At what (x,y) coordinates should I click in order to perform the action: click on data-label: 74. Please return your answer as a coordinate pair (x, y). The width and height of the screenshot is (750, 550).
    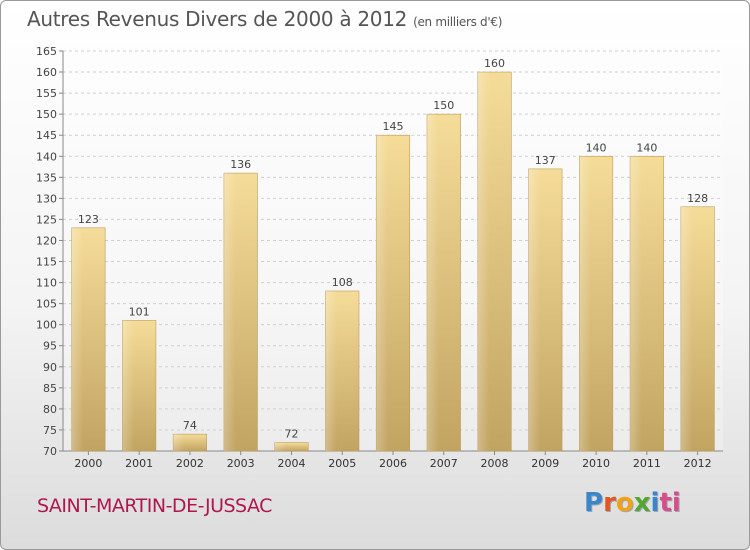
    Looking at the image, I should click on (190, 425).